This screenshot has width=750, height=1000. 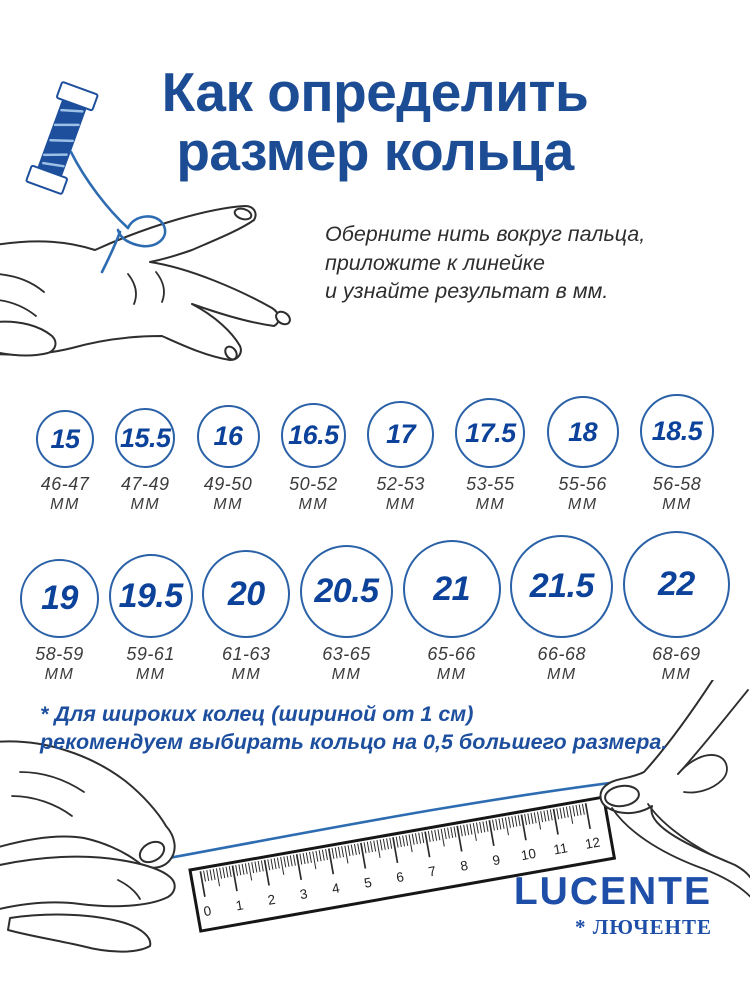 I want to click on ring-circumference-range: 49-50, so click(x=228, y=484).